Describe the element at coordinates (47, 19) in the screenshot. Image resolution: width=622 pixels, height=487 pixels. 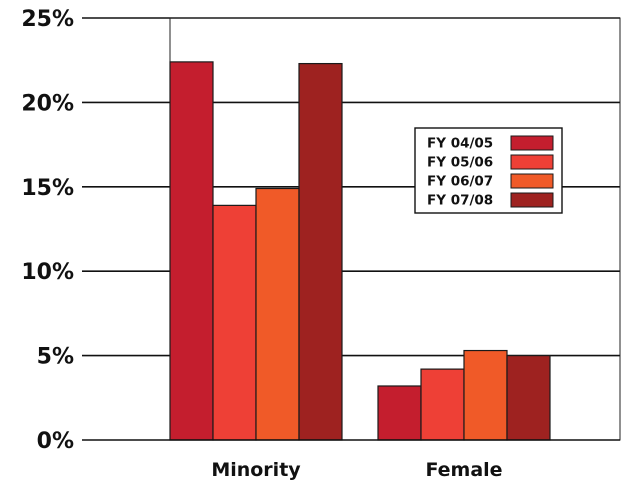
I see `y-tick-label: 25%` at that location.